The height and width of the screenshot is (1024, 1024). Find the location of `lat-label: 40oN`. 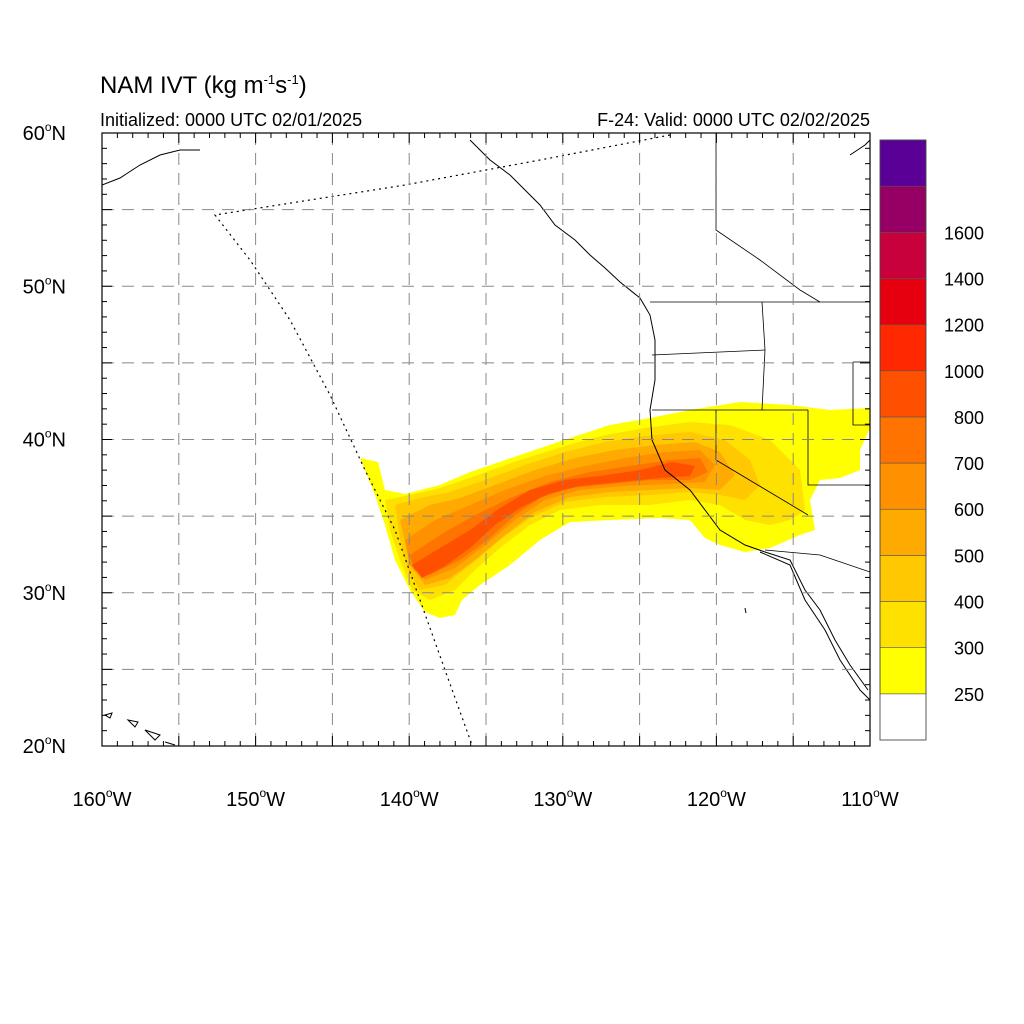

lat-label: 40oN is located at coordinates (44, 439).